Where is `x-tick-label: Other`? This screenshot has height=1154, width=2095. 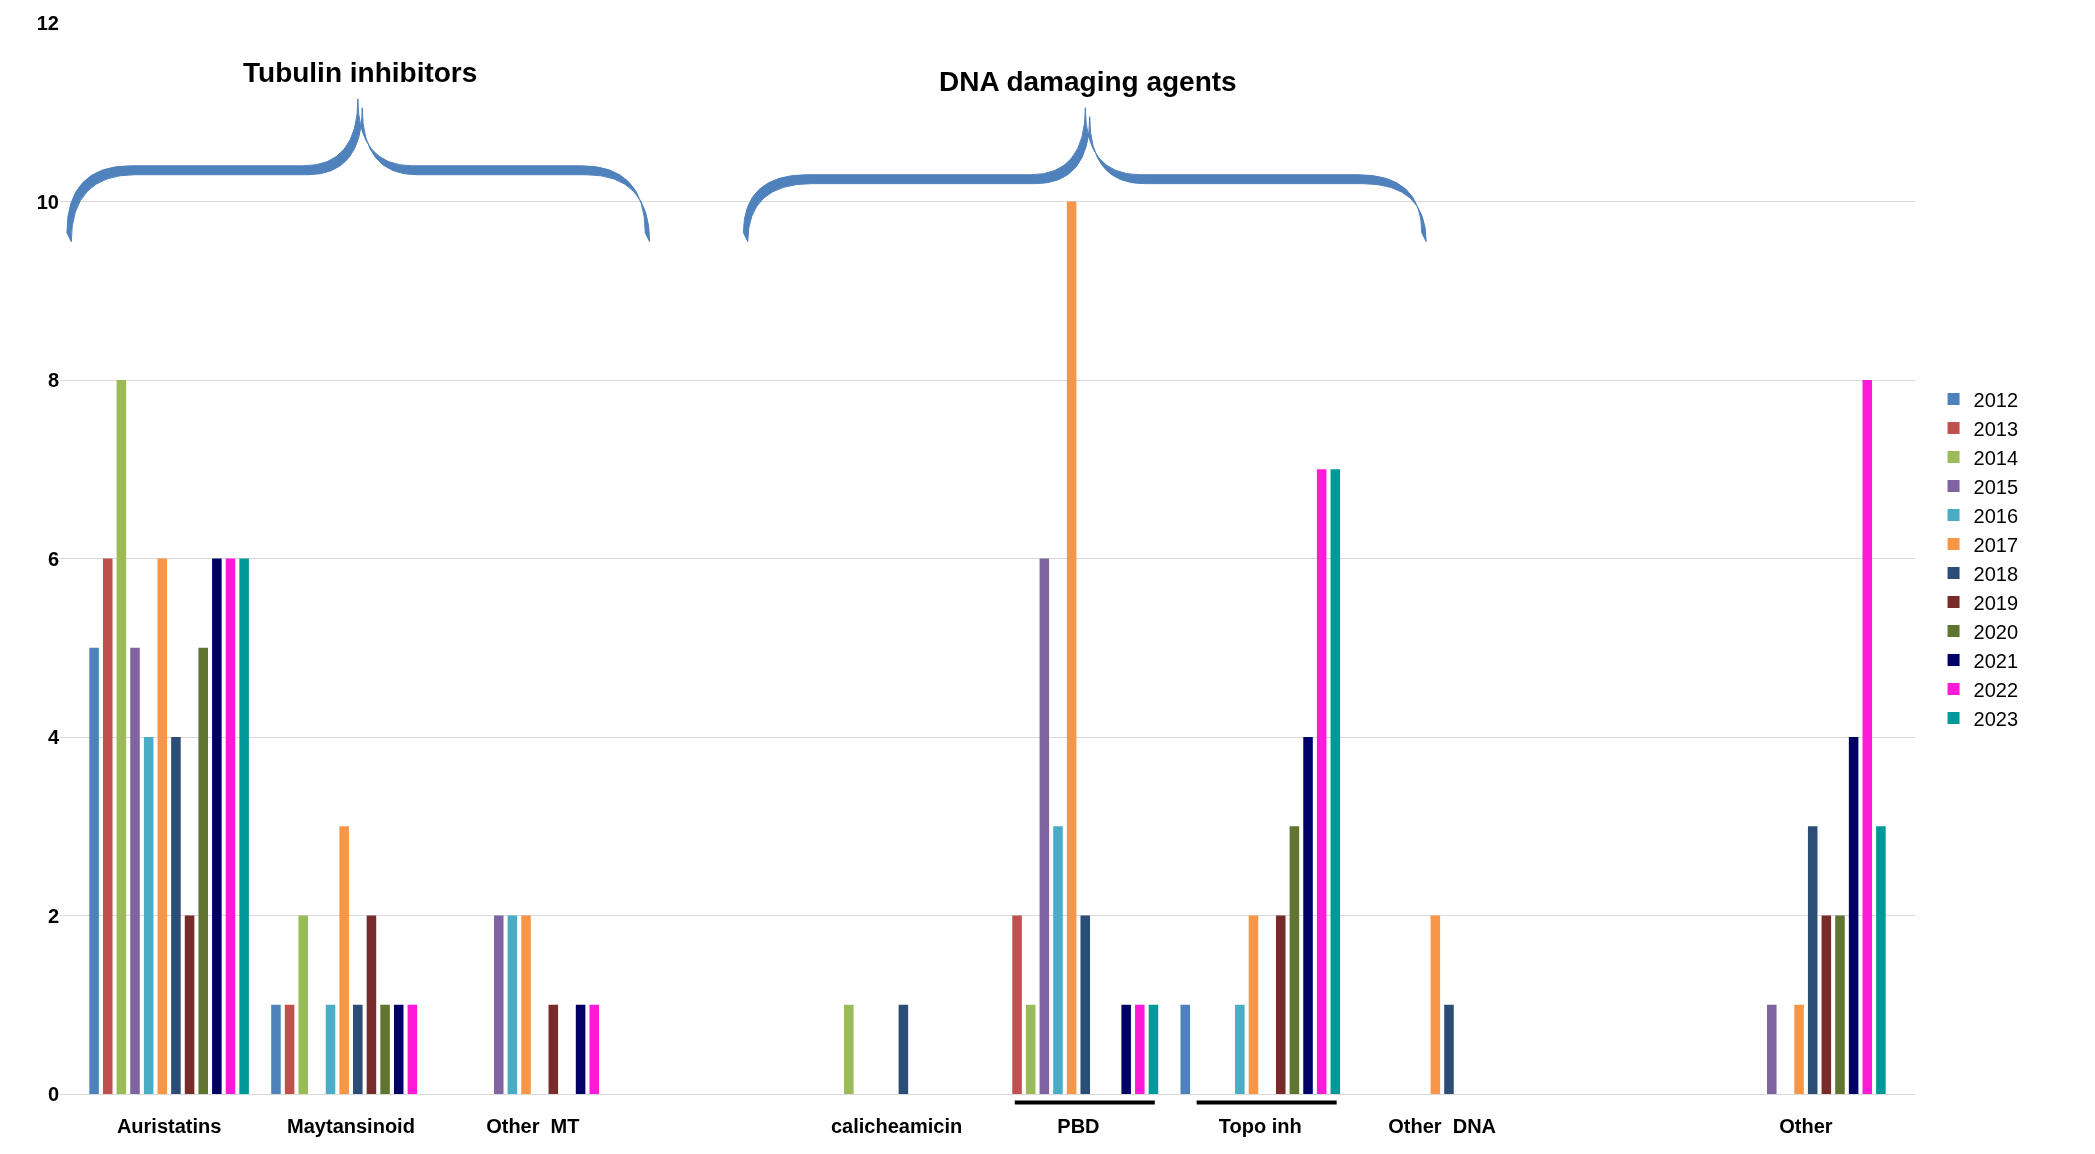 x-tick-label: Other is located at coordinates (1806, 1126).